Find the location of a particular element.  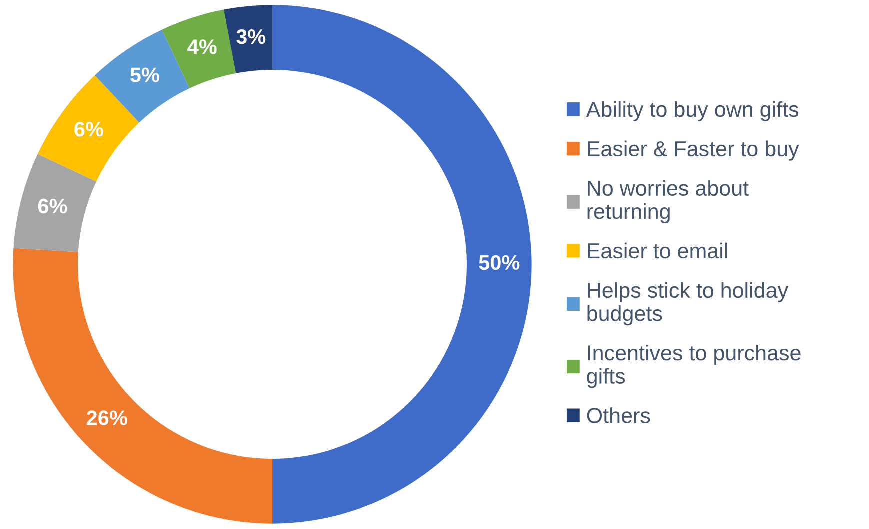

legend-label: Easier to email is located at coordinates (658, 250).